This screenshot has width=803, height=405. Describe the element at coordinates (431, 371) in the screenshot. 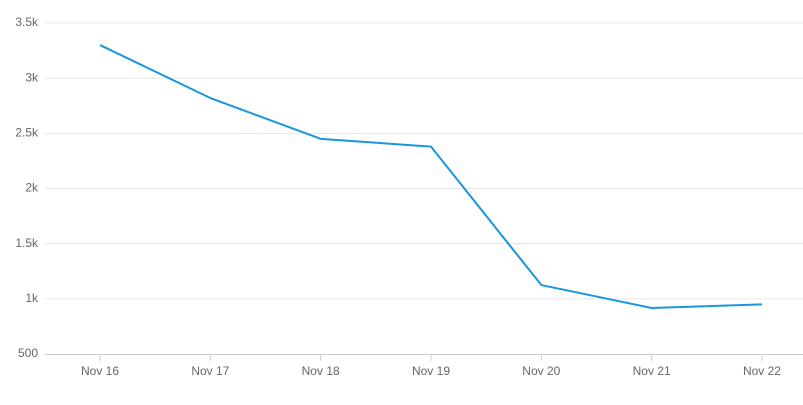

I see `x-tick-label: Nov 19` at that location.